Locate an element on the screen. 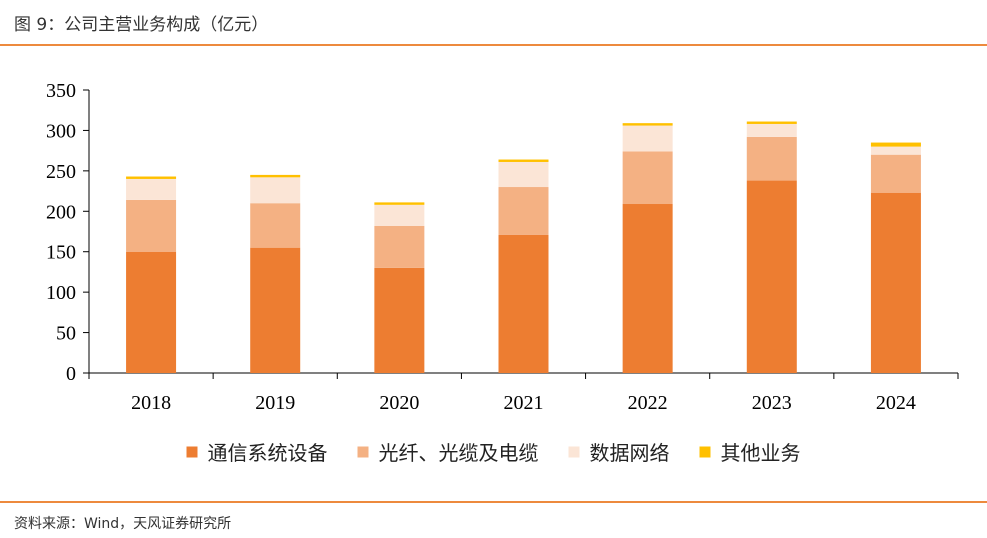 Image resolution: width=987 pixels, height=538 pixels. bar-segment-2021-s1 is located at coordinates (523, 211).